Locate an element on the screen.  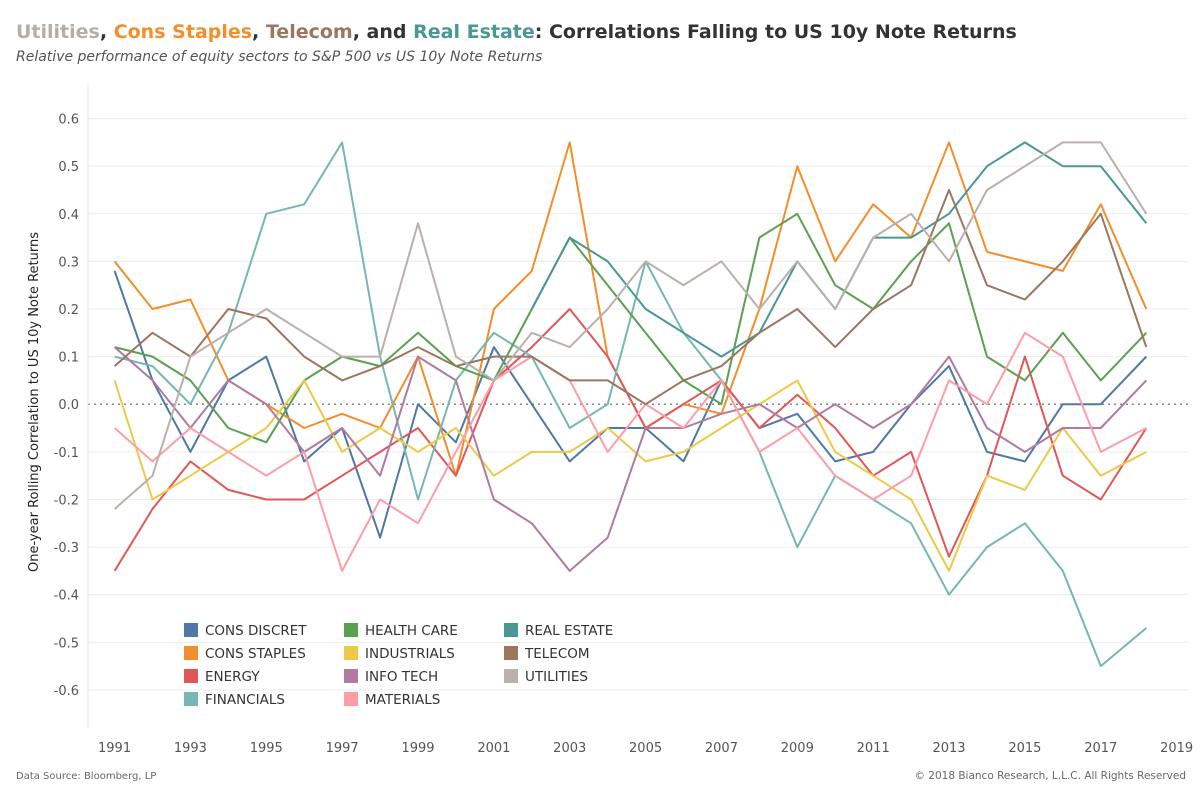
y-tick-label: 0.1 is located at coordinates (68, 358).